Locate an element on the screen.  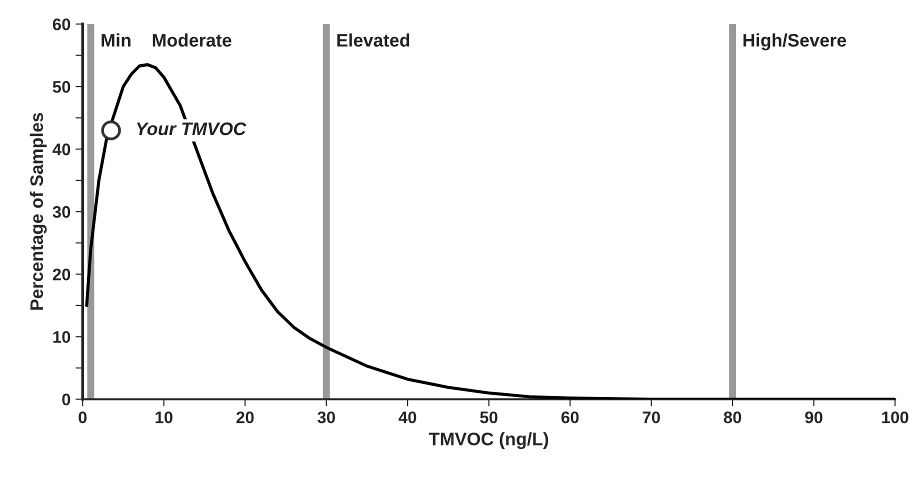
x-tick-label: 20 is located at coordinates (245, 417).